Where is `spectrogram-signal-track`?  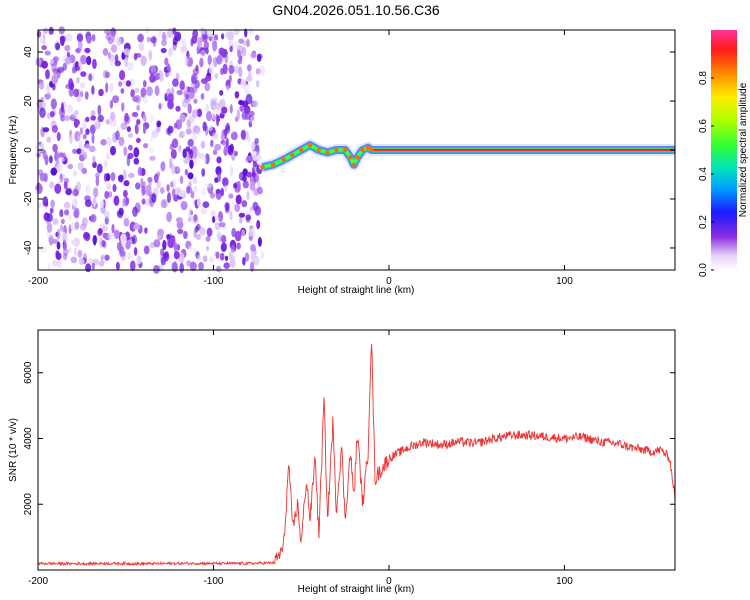 spectrogram-signal-track is located at coordinates (467, 156).